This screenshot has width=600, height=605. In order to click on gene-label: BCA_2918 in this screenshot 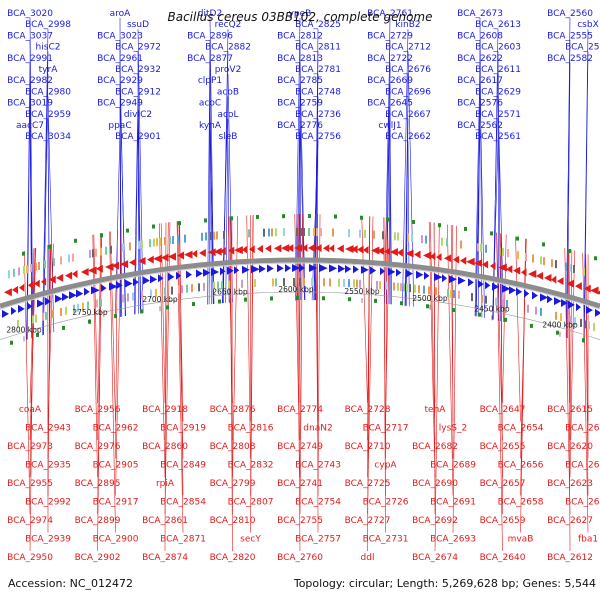, I will do `click(165, 410)`.